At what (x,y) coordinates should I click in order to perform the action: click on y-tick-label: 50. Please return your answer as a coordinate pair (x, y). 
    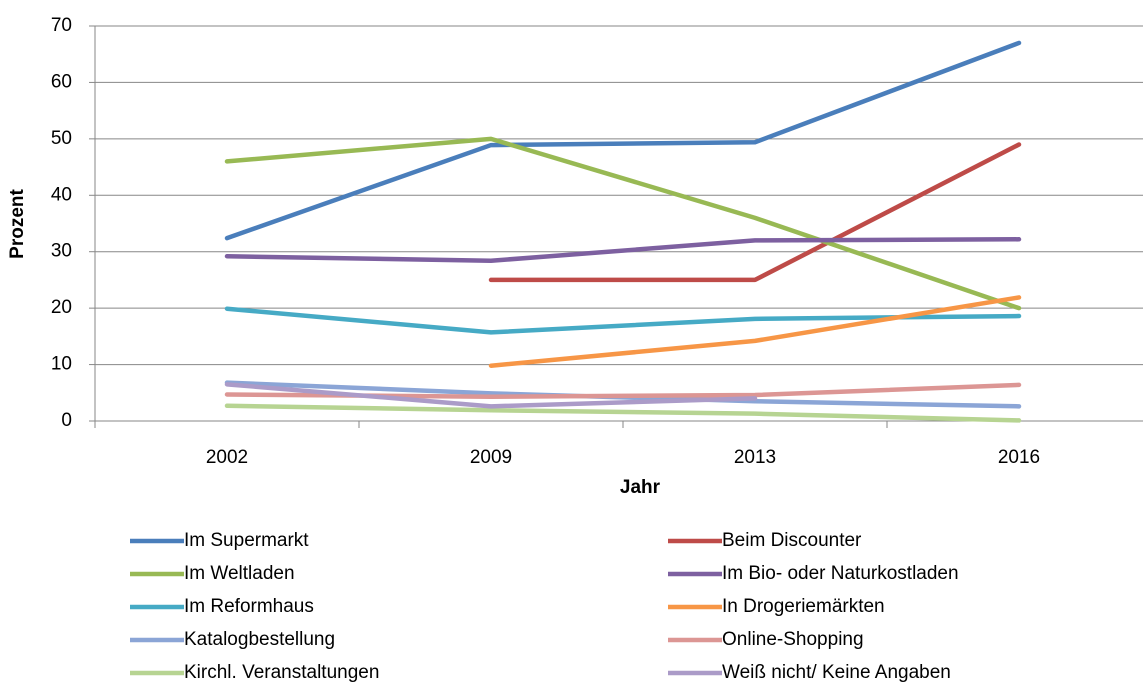
    Looking at the image, I should click on (61, 138).